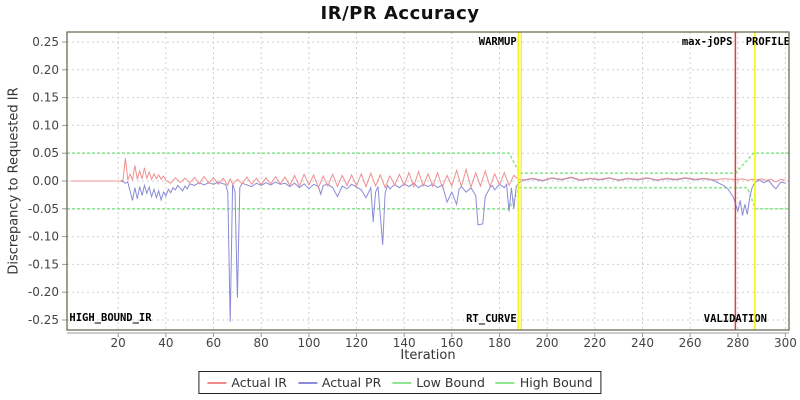 The width and height of the screenshot is (800, 400). What do you see at coordinates (110, 318) in the screenshot?
I see `annotation-high_bound_ir: HIGH_BOUND_IR` at bounding box center [110, 318].